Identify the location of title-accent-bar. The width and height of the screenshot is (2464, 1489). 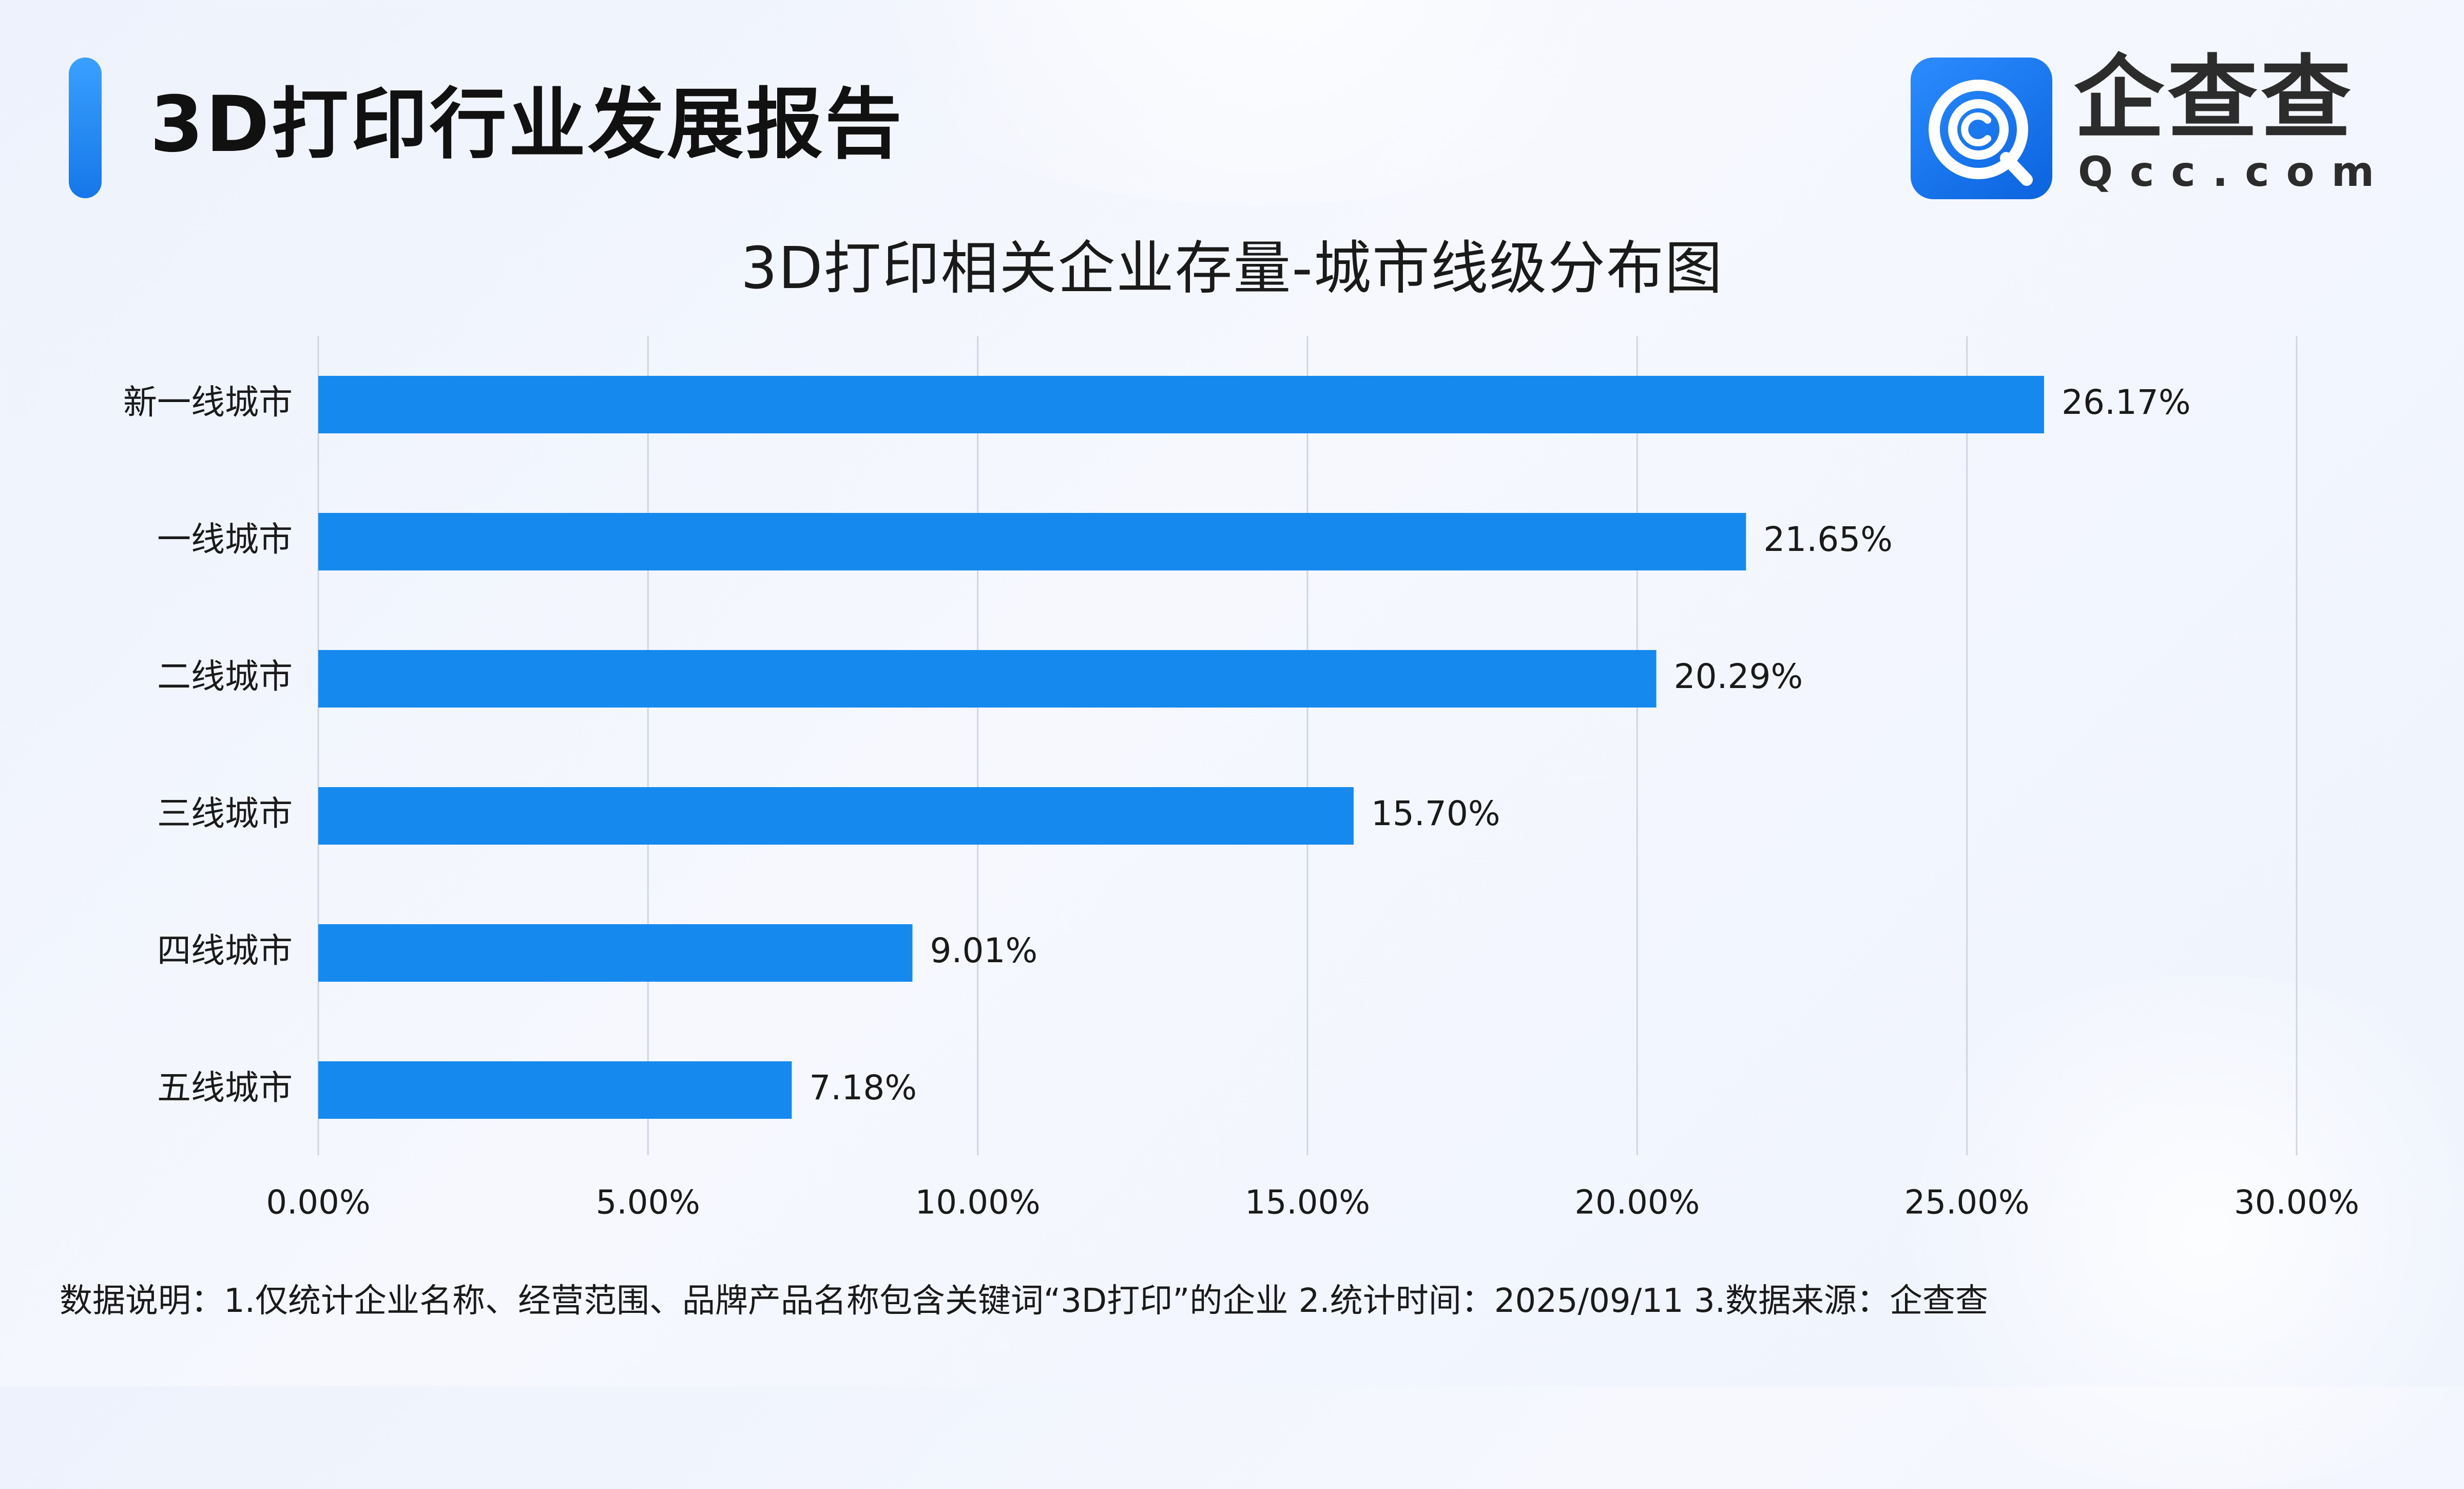
(85, 128).